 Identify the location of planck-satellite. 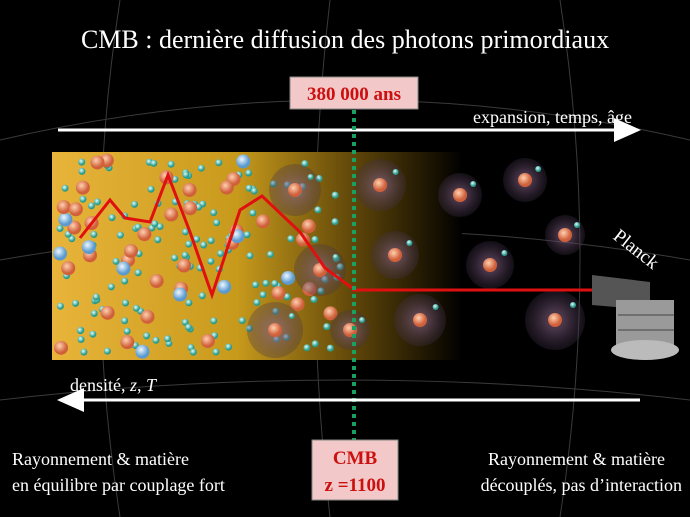
(635, 317).